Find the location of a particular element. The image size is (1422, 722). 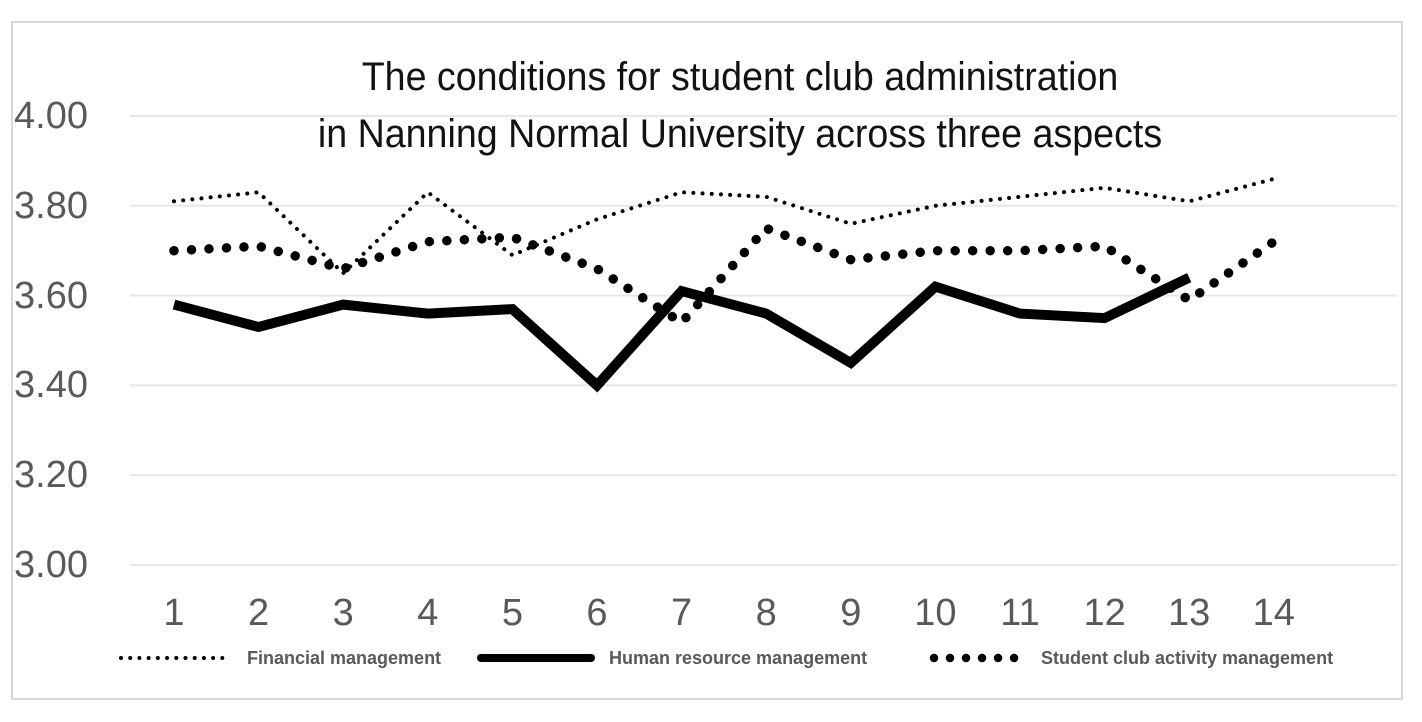

x-axis-tick-label: 6 is located at coordinates (597, 613).